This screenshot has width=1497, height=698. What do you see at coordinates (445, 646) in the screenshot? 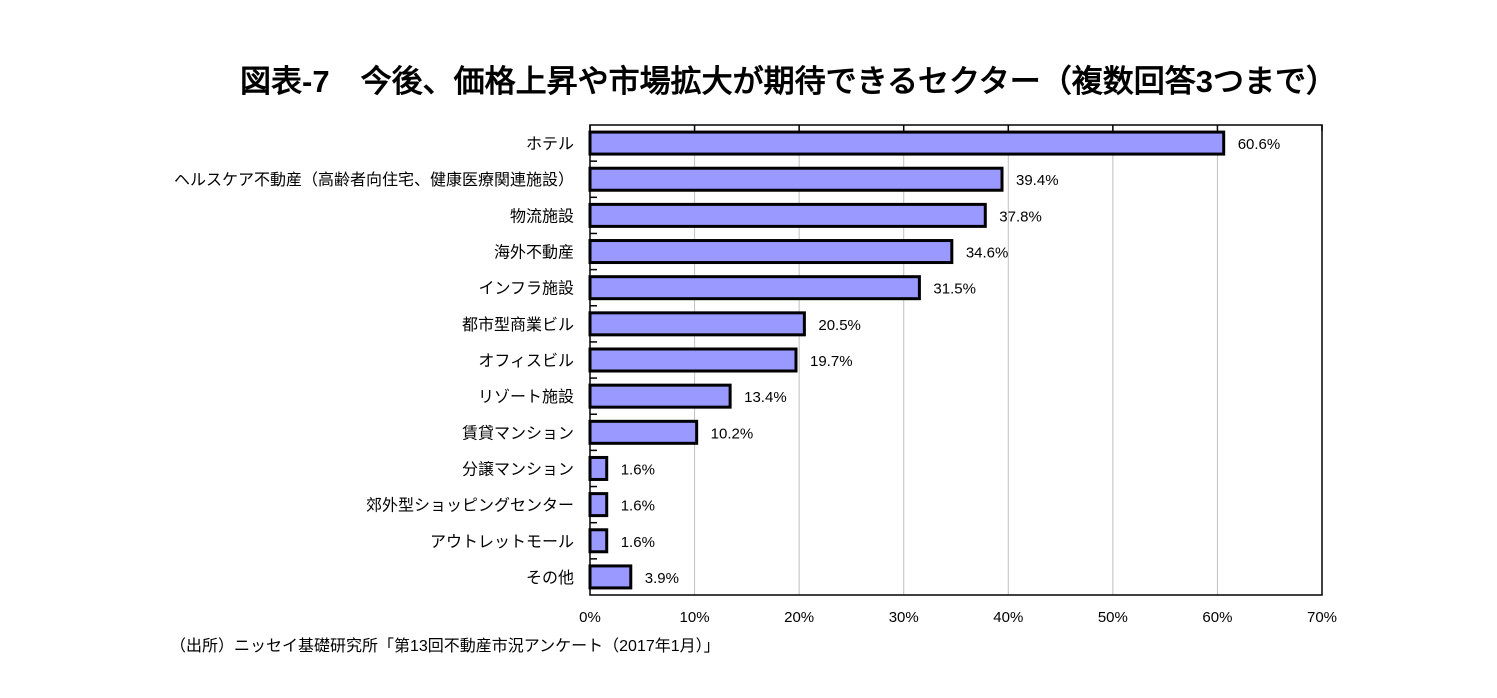
I see `source-note: （出所）ニッセイ基礎研究所「第13回不動産市況アンケート（2017年1月）」` at bounding box center [445, 646].